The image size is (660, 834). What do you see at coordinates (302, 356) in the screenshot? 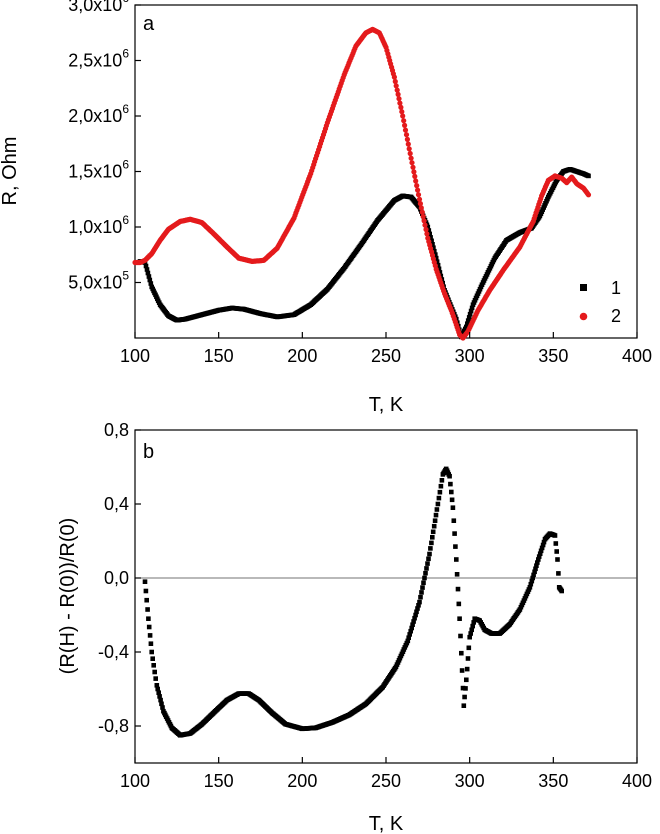
I see `x-tick-label-a-2: 200` at bounding box center [302, 356].